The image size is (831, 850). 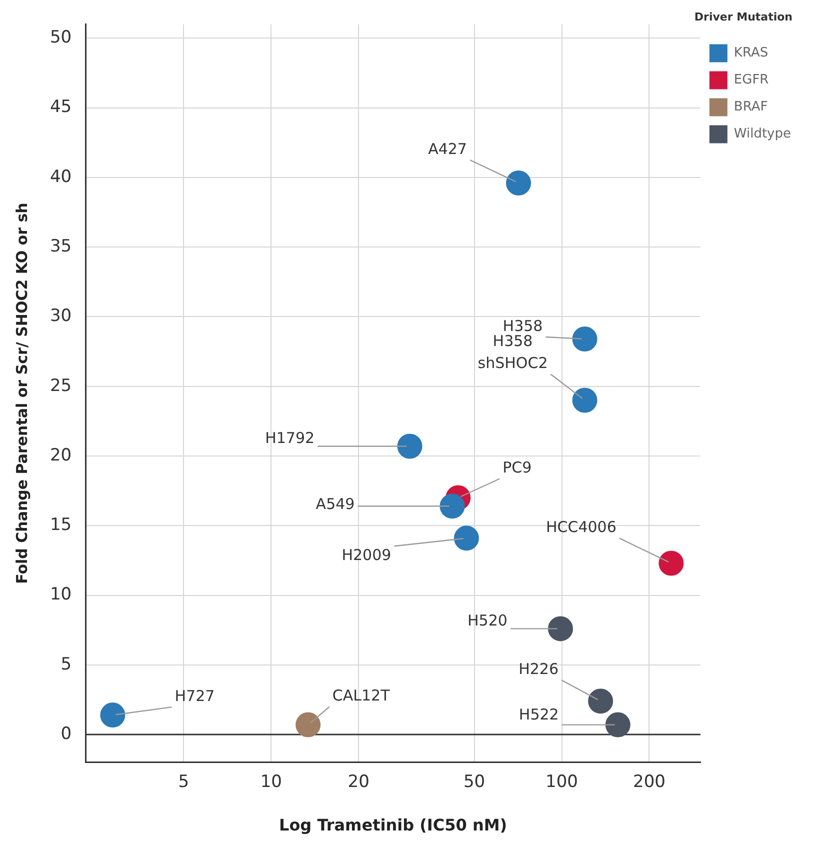 What do you see at coordinates (763, 134) in the screenshot?
I see `legend-label: Wildtype` at bounding box center [763, 134].